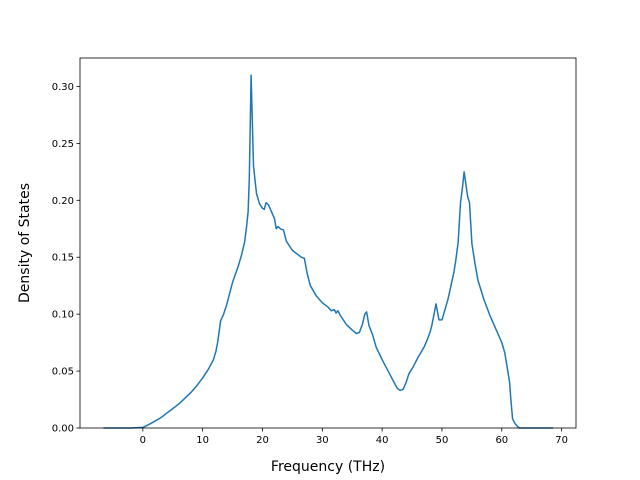  Describe the element at coordinates (442, 440) in the screenshot. I see `x-tick-label: 50` at that location.